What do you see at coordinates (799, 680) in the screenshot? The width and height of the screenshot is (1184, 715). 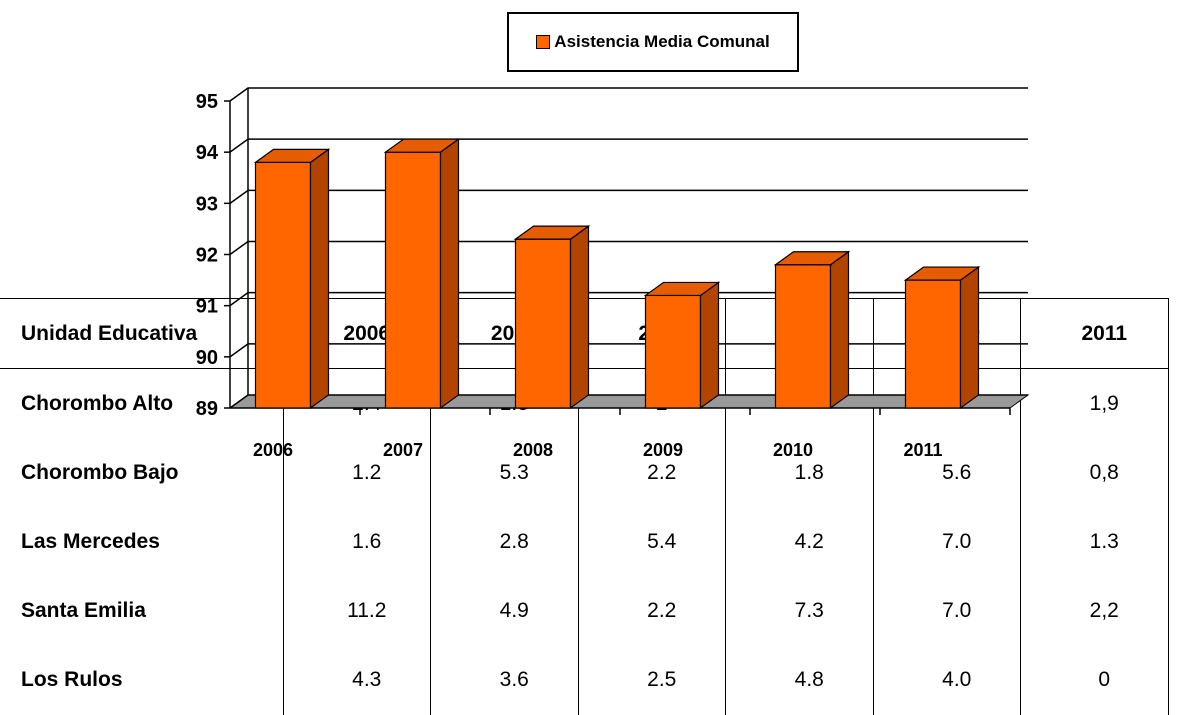 I see `table-cell: 4.8` at bounding box center [799, 680].